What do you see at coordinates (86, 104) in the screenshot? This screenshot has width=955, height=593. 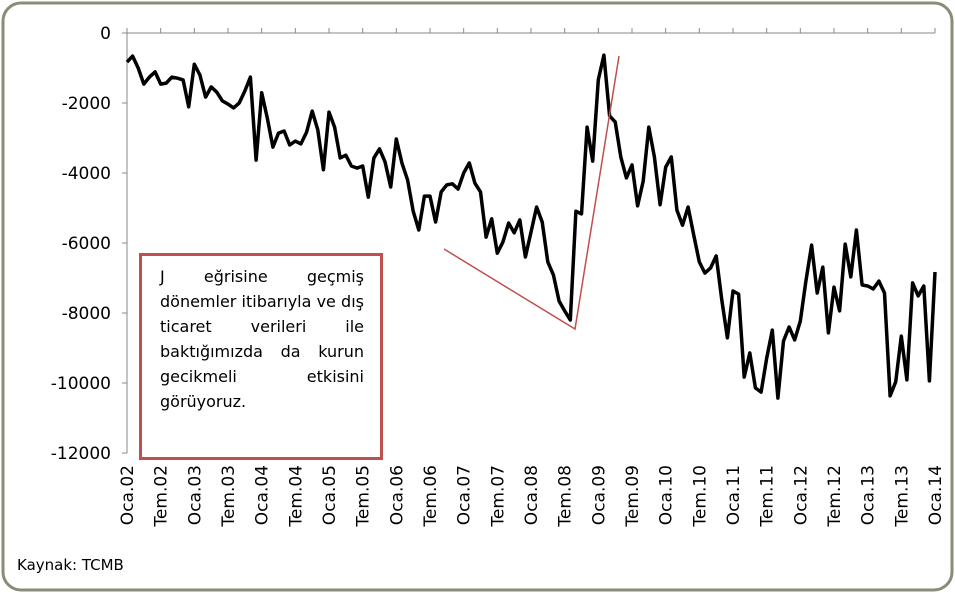 I see `y-tick-label: -2000` at bounding box center [86, 104].